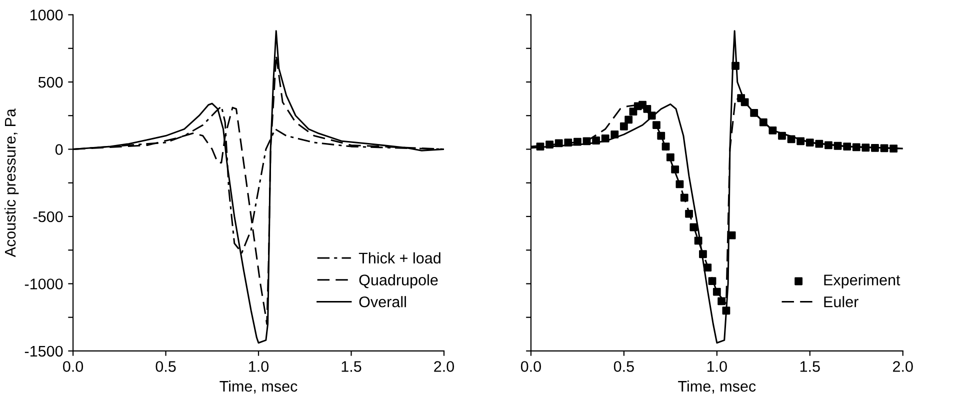 This screenshot has height=410, width=961. What do you see at coordinates (382, 302) in the screenshot?
I see `legend-label: Overall` at bounding box center [382, 302].